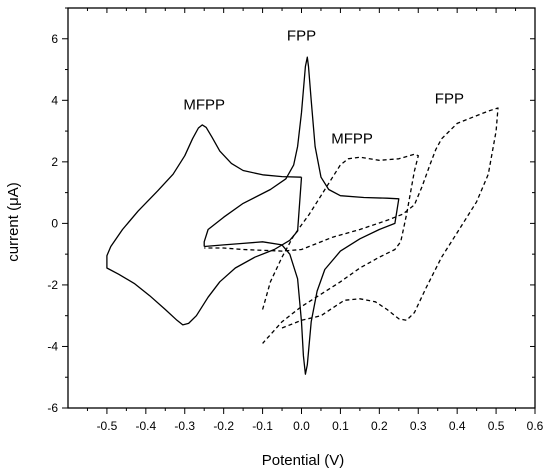 The image size is (550, 471). What do you see at coordinates (457, 426) in the screenshot?
I see `x-tick-label: 0.4` at bounding box center [457, 426].